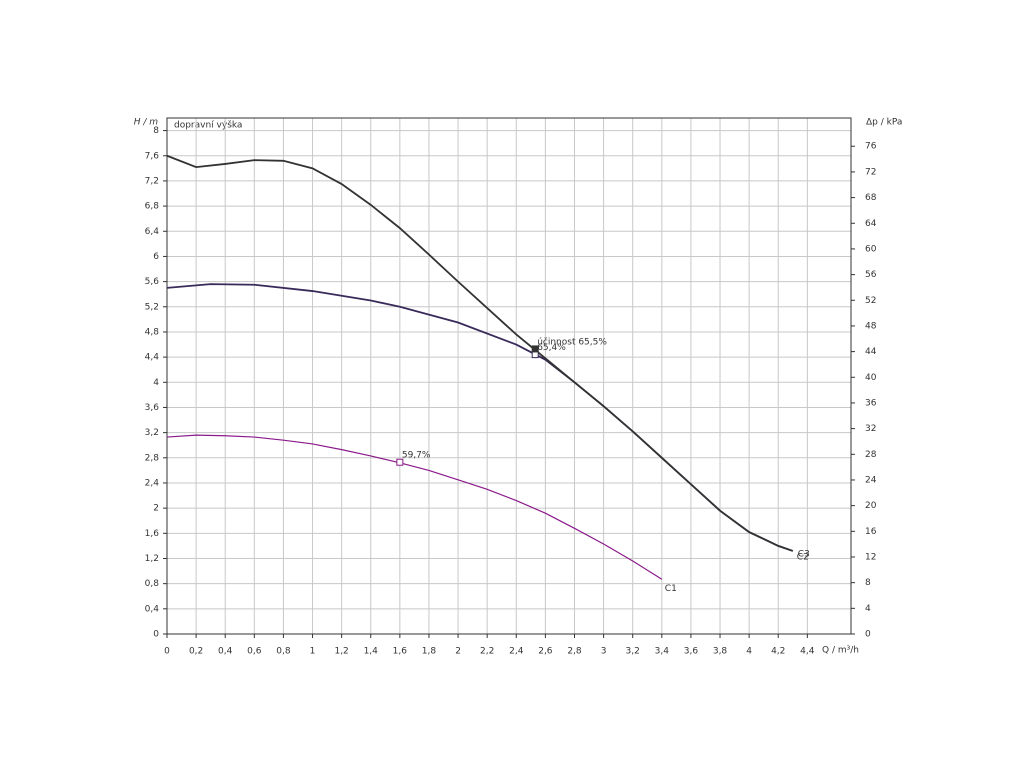  Describe the element at coordinates (208, 125) in the screenshot. I see `chart-title: dopravní výška` at that location.